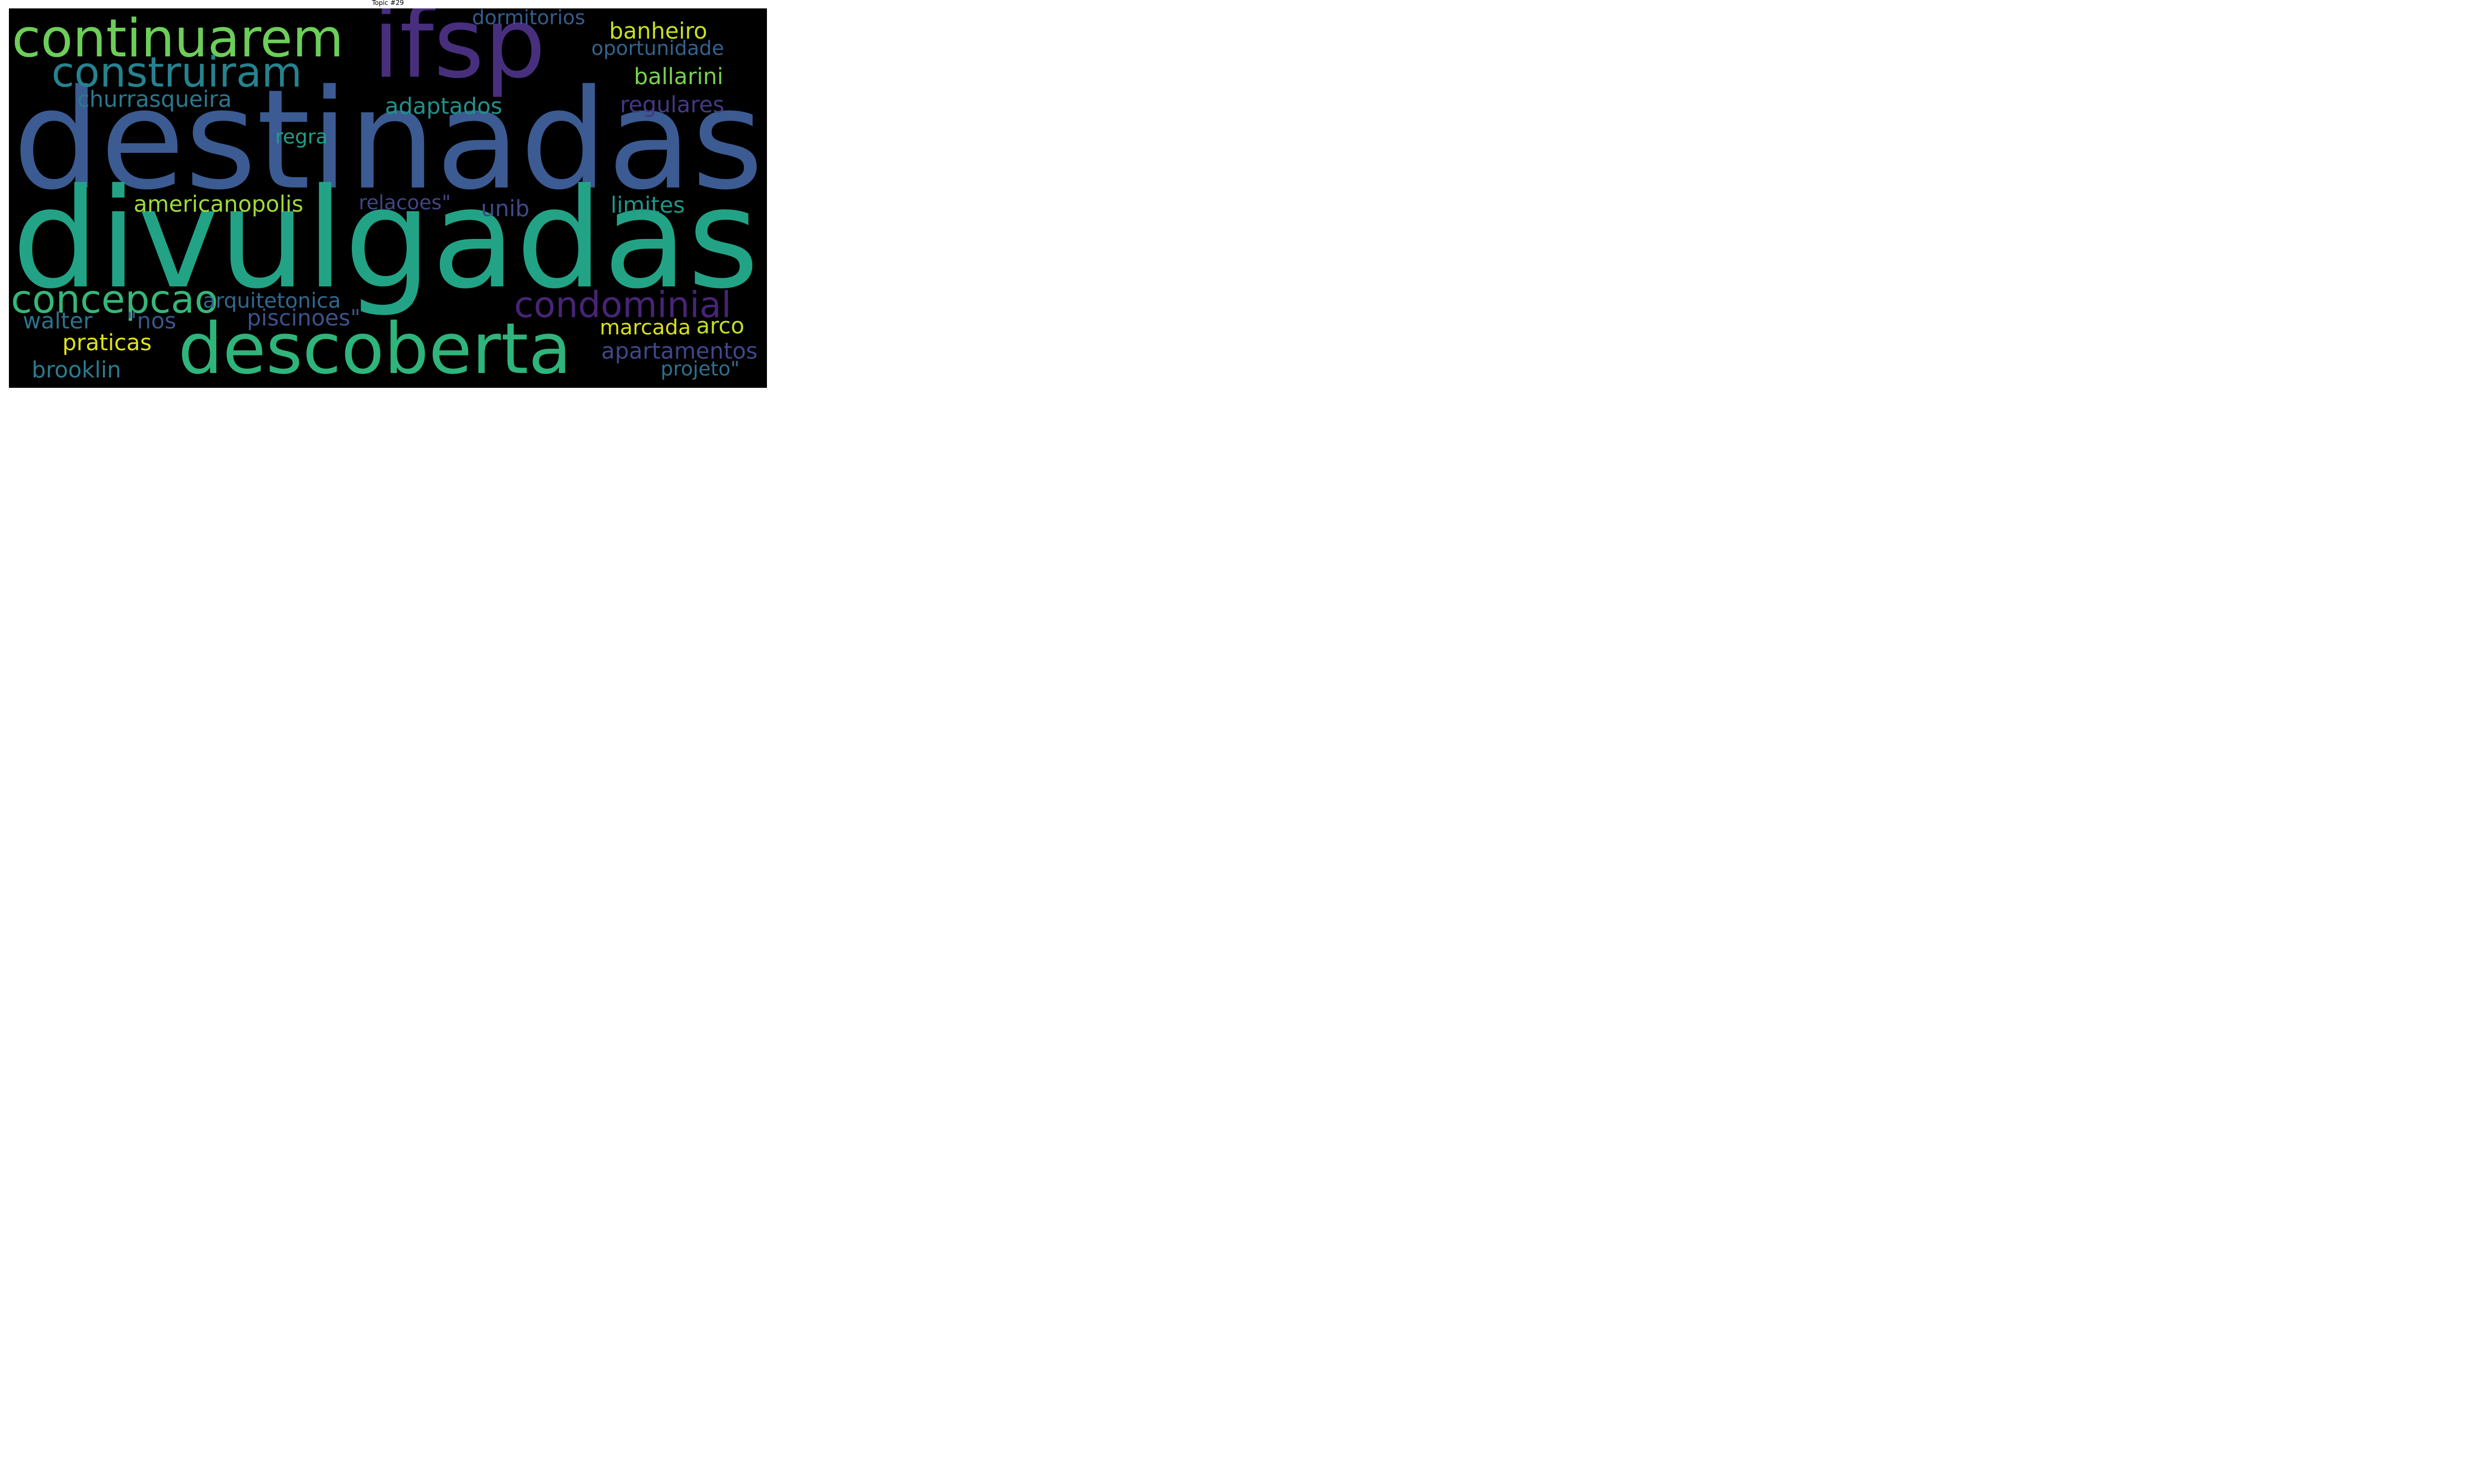 This screenshot has height=1484, width=2474. What do you see at coordinates (506, 208) in the screenshot?
I see `word-unib: unib` at bounding box center [506, 208].